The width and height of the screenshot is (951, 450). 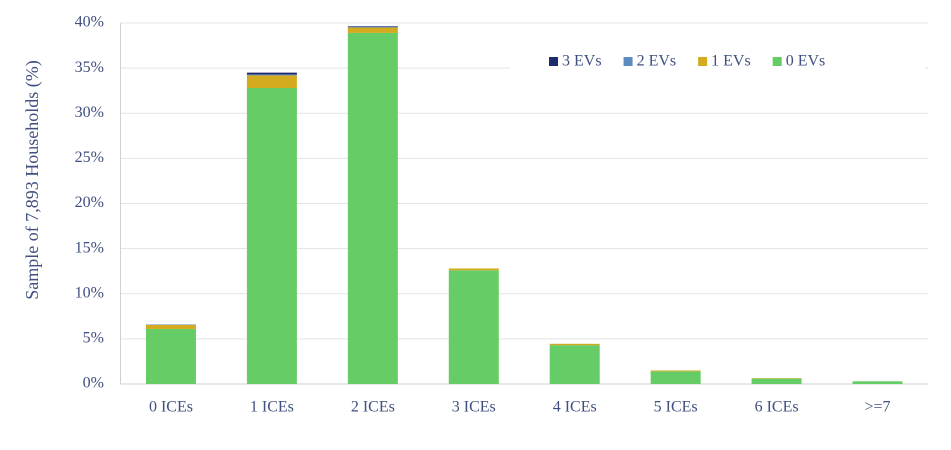 What do you see at coordinates (373, 407) in the screenshot?
I see `x-tick-label: 2 ICEs` at bounding box center [373, 407].